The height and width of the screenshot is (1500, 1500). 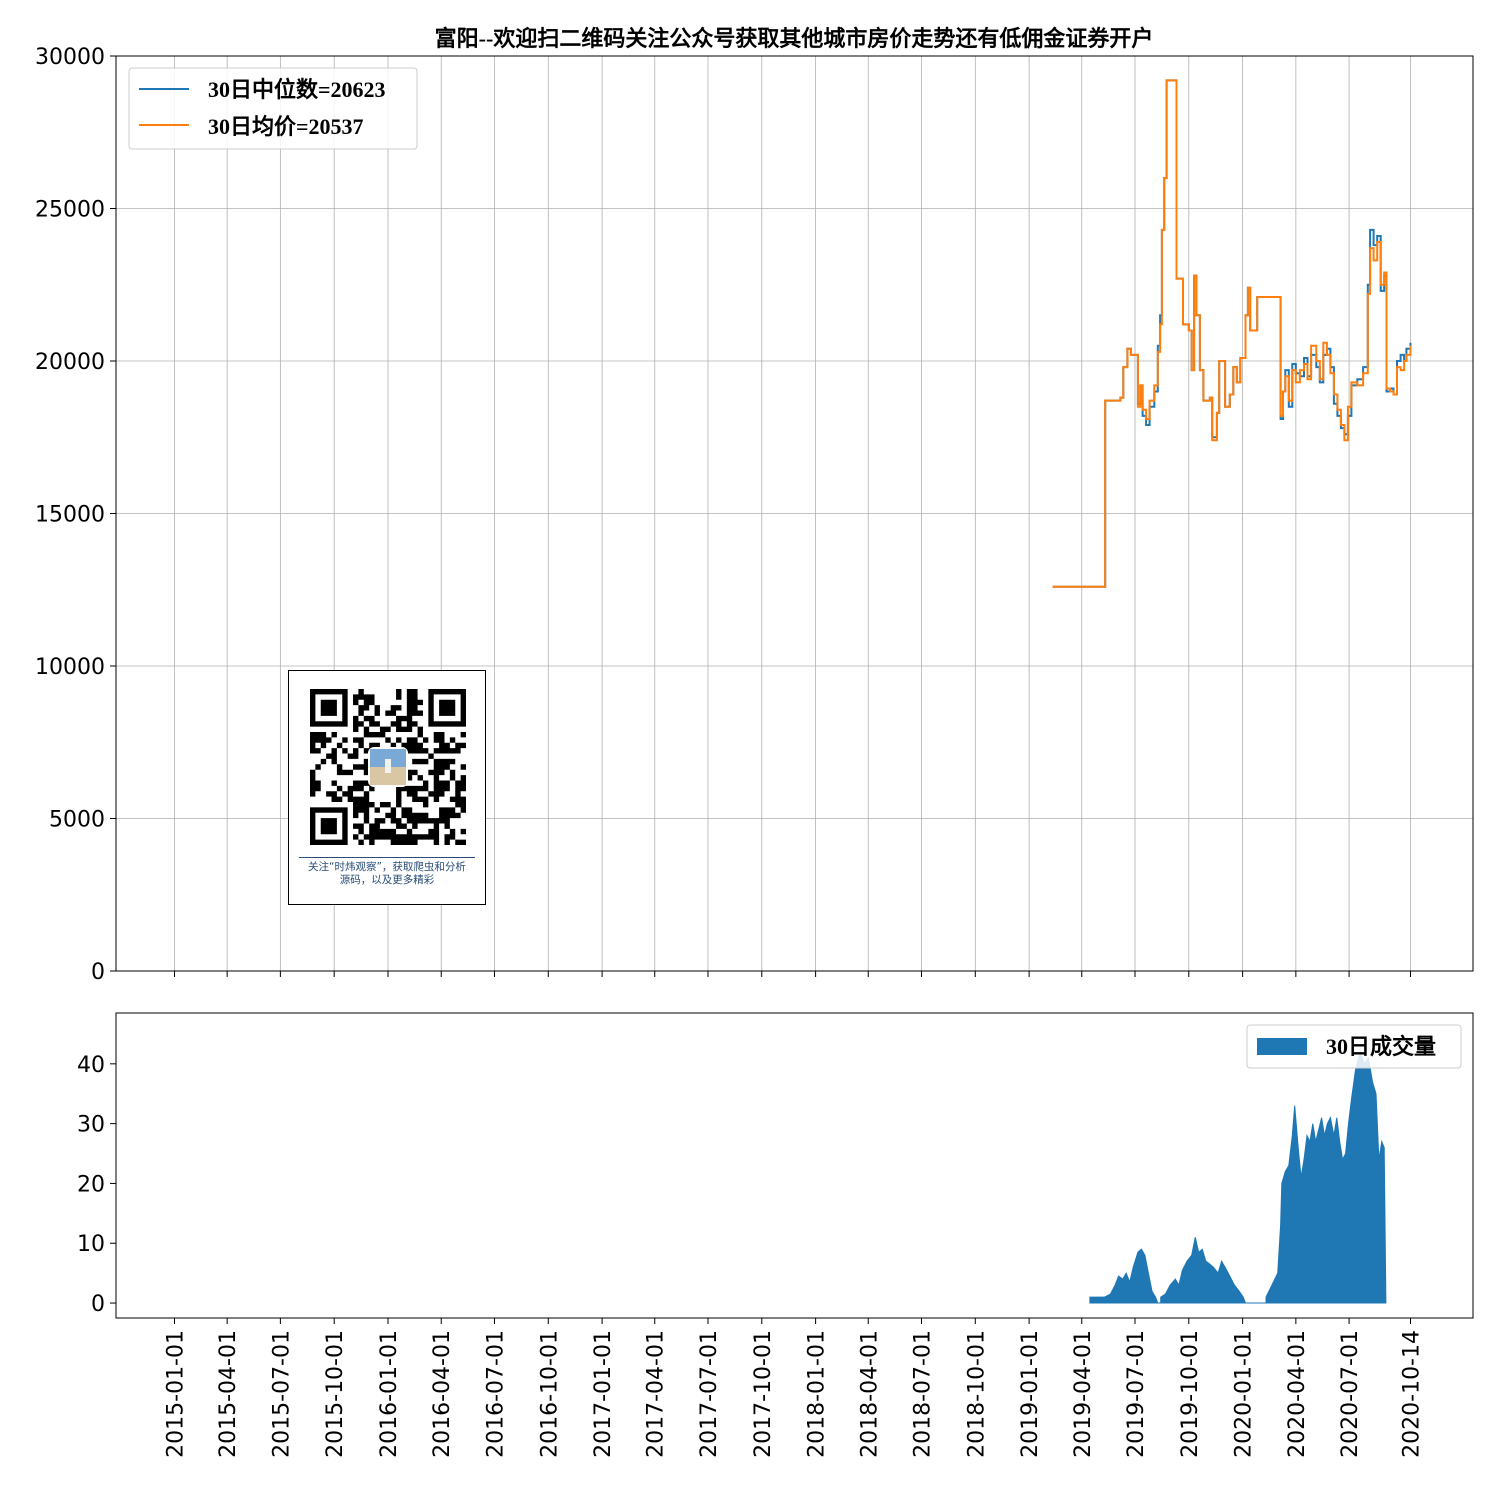 I want to click on price-y-tick-label-5: 25000, so click(x=70, y=210).